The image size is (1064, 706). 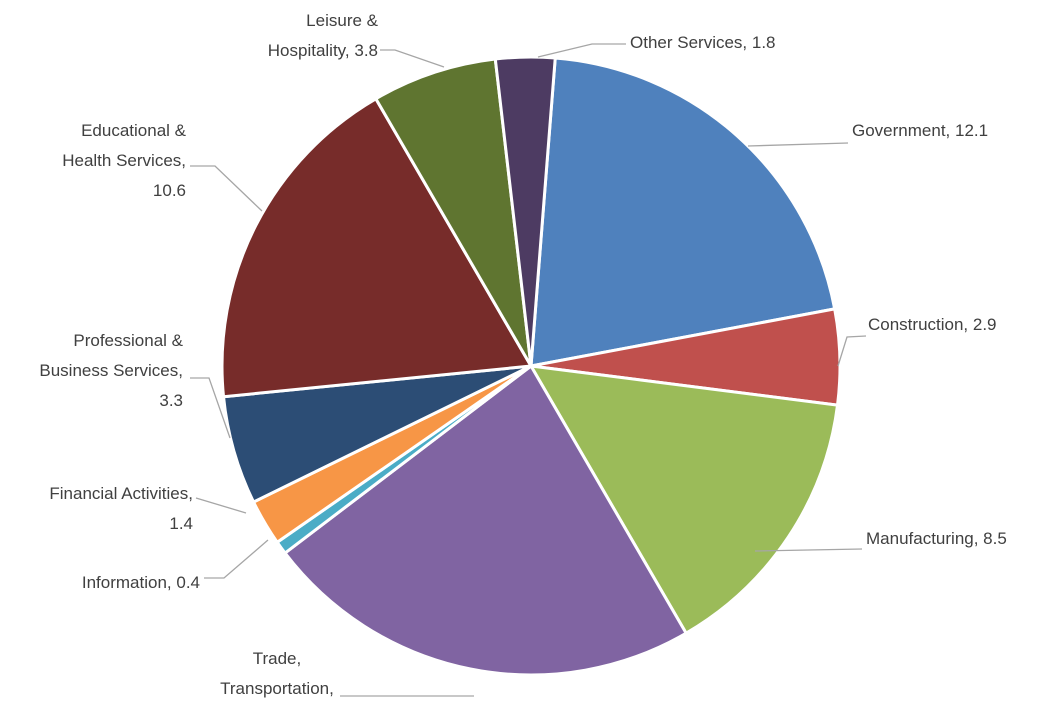 What do you see at coordinates (683, 212) in the screenshot?
I see `pie-slice-government` at bounding box center [683, 212].